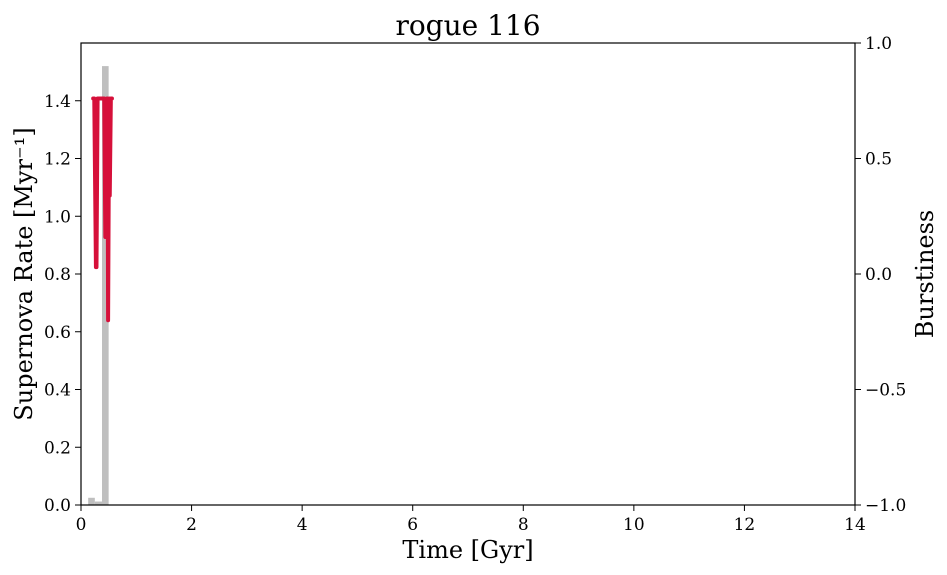 Image resolution: width=947 pixels, height=575 pixels. Describe the element at coordinates (57, 102) in the screenshot. I see `y-left-tick-label-7: 1.4` at that location.